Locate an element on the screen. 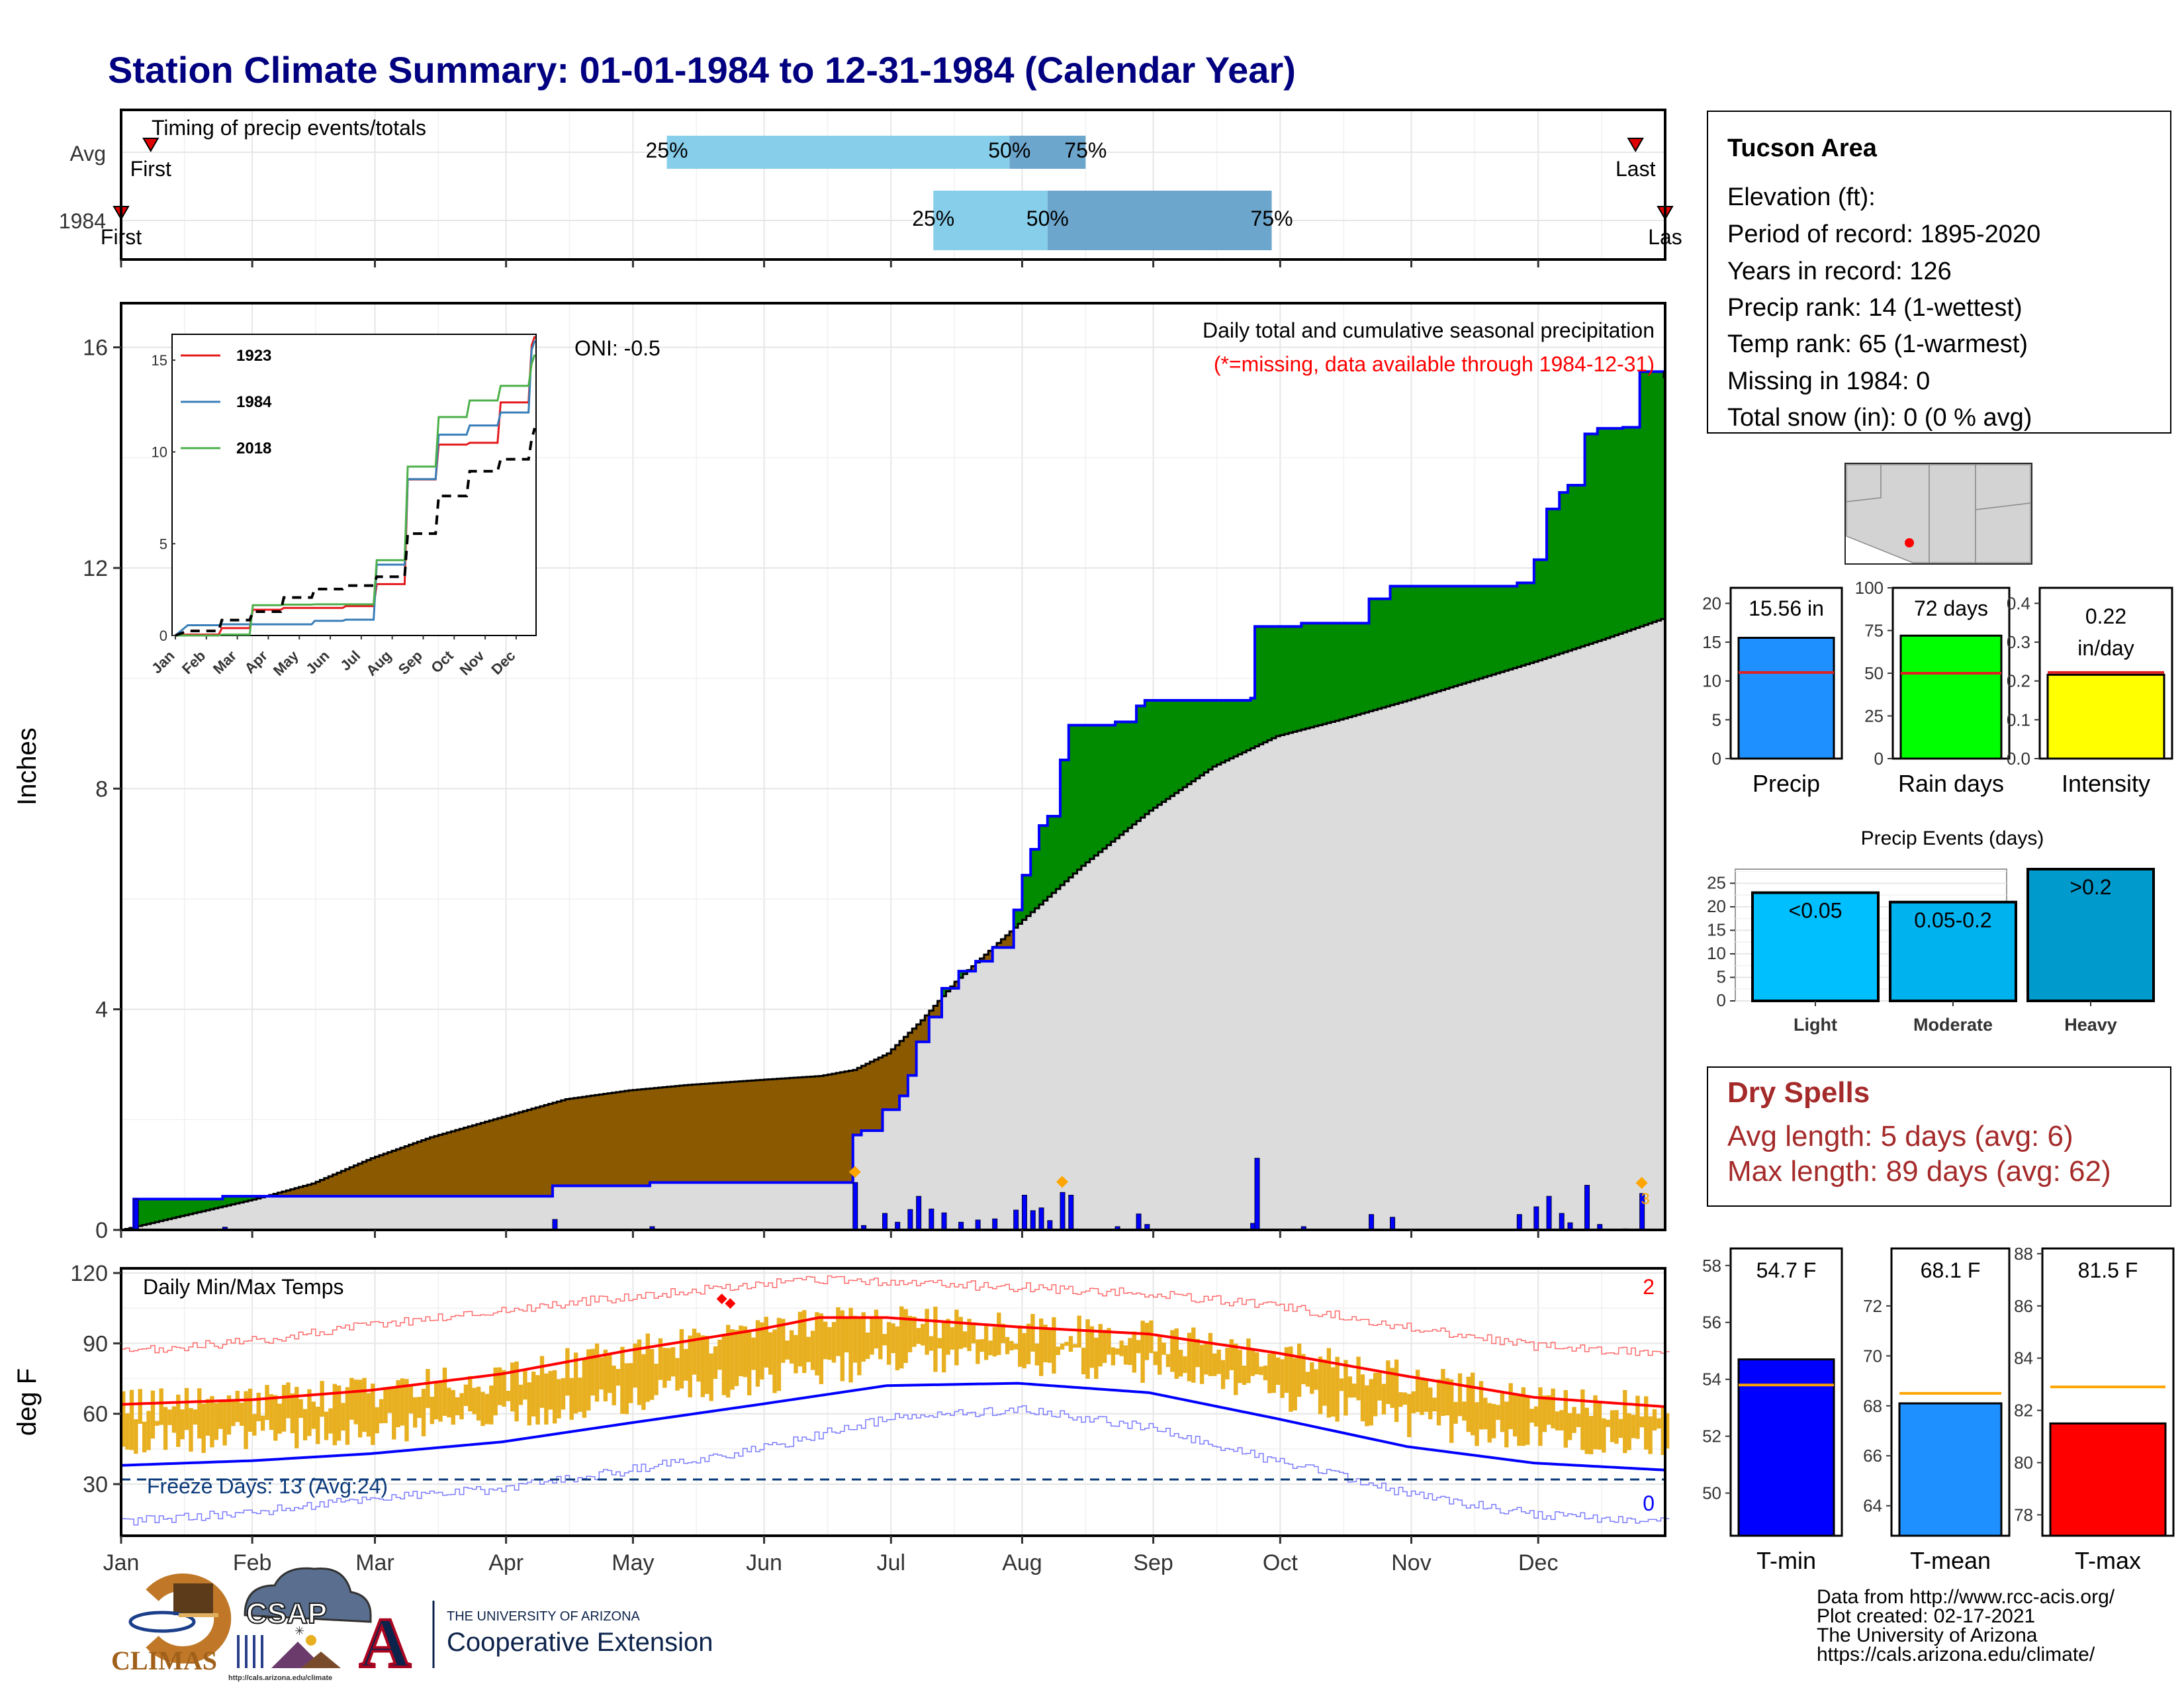 The height and width of the screenshot is (1688, 2184). y-tick-label: 8 is located at coordinates (101, 789).